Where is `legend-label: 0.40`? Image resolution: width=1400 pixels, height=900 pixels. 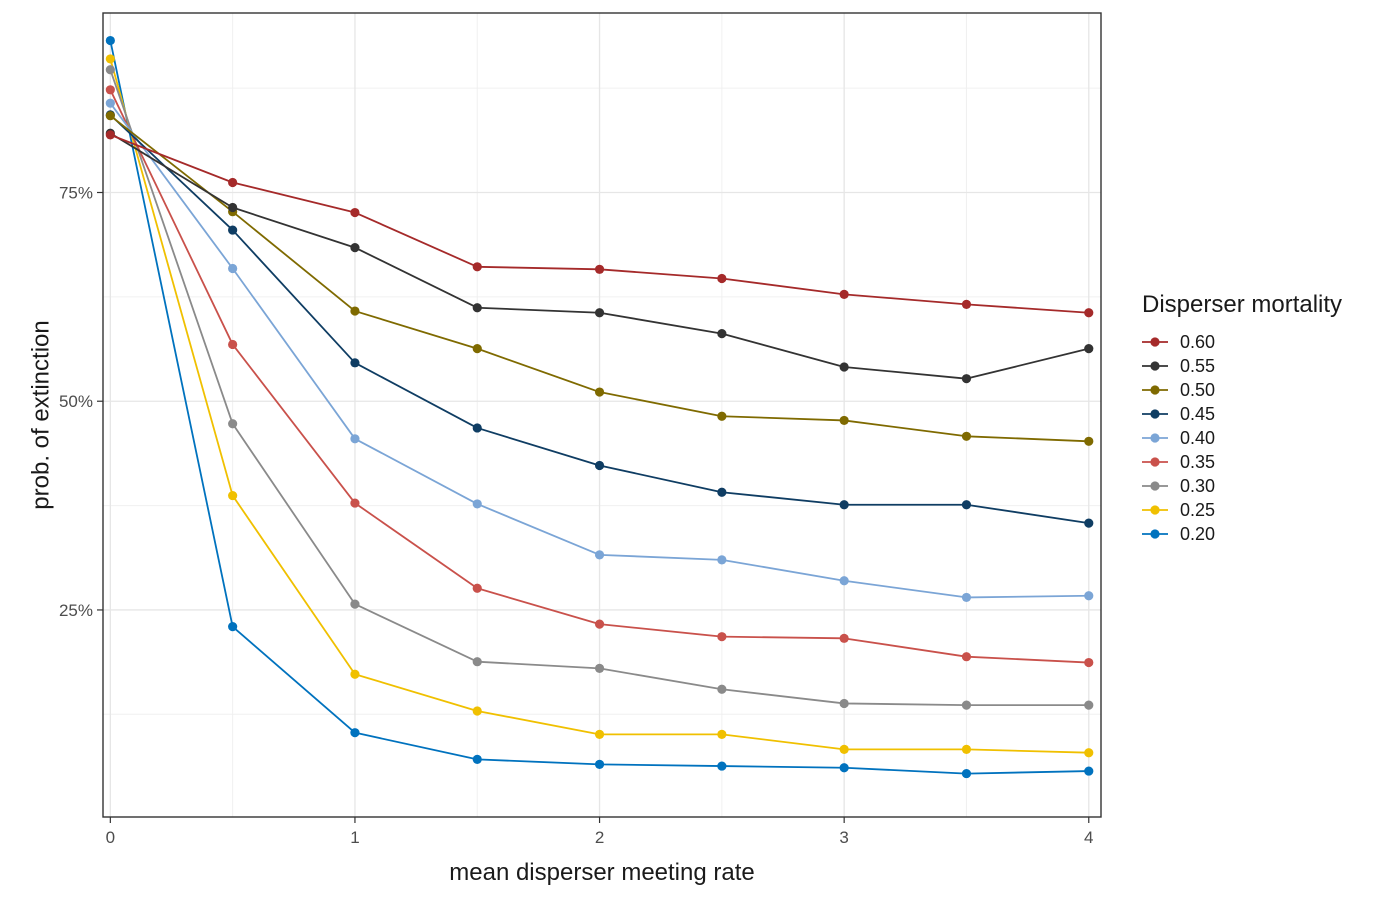 legend-label: 0.40 is located at coordinates (1197, 438).